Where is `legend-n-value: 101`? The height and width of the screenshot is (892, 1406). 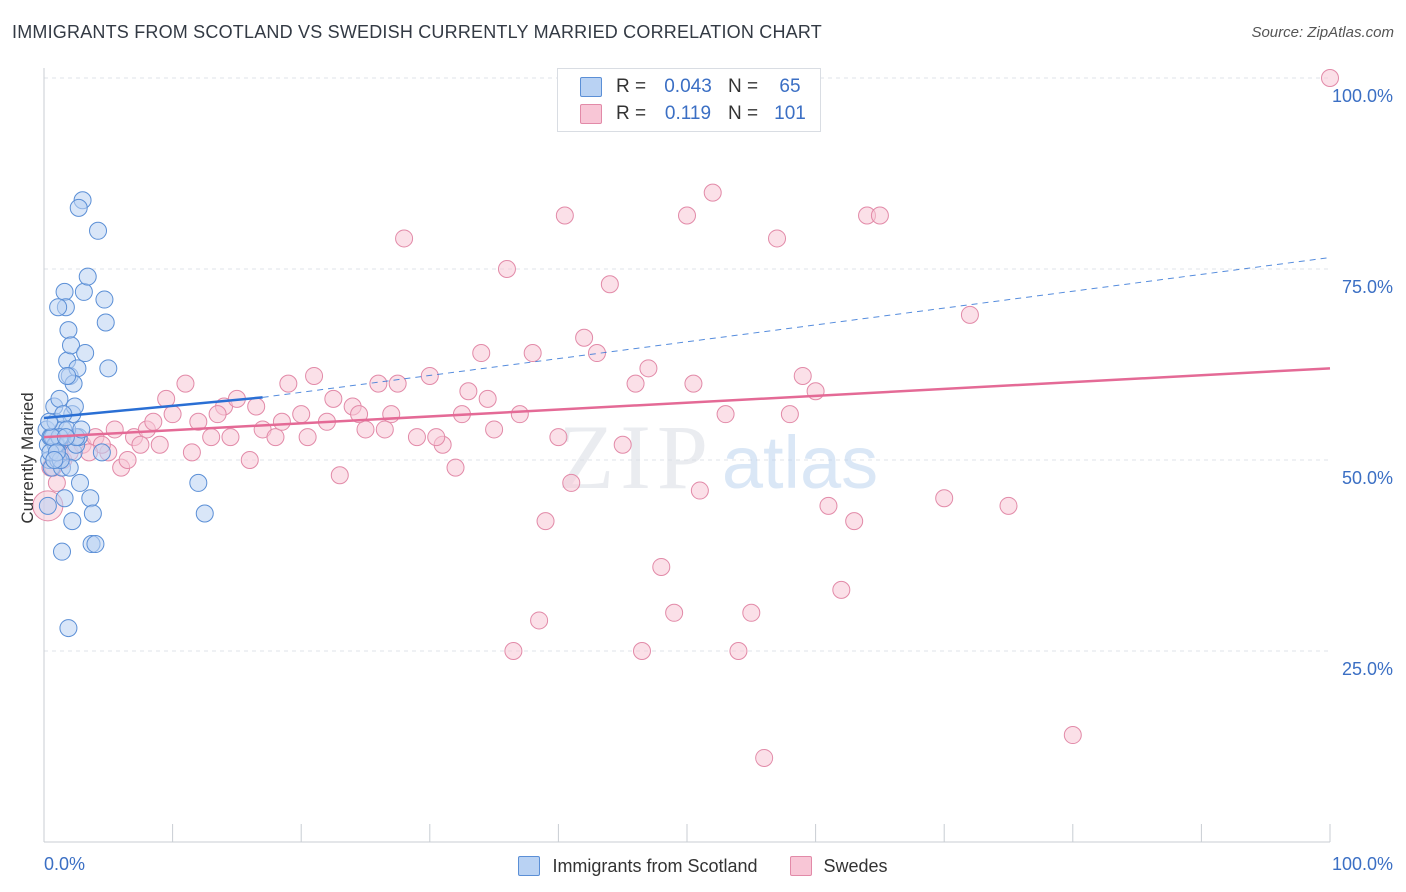 legend-n-value: 101 is located at coordinates (790, 113).